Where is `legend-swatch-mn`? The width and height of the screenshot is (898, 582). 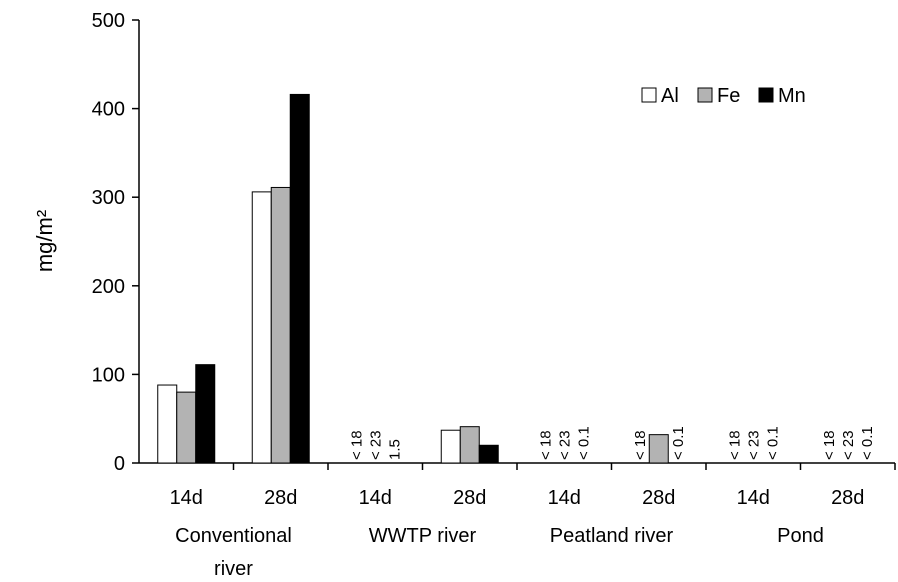
legend-swatch-mn is located at coordinates (766, 95).